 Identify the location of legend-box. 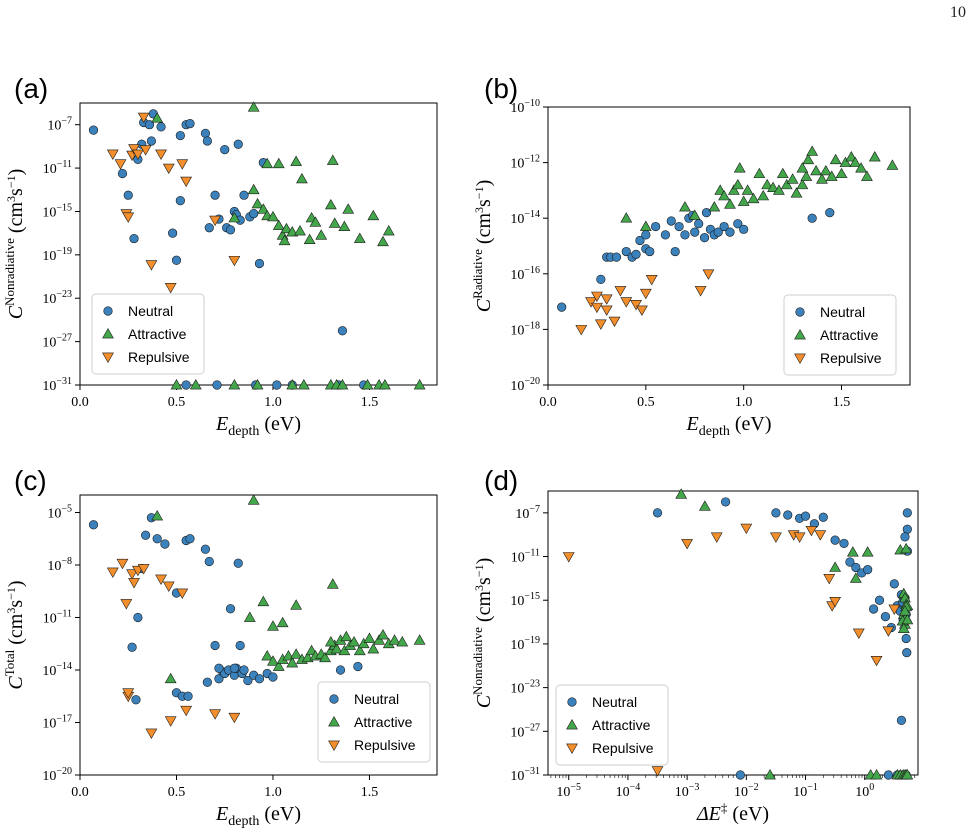
(612, 725).